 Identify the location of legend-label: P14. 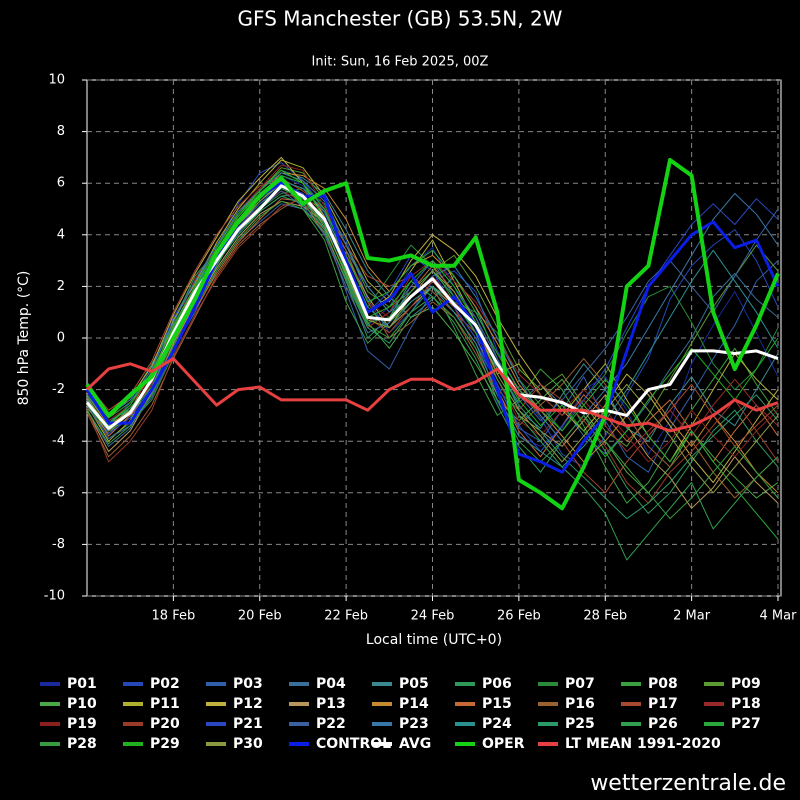
(414, 704).